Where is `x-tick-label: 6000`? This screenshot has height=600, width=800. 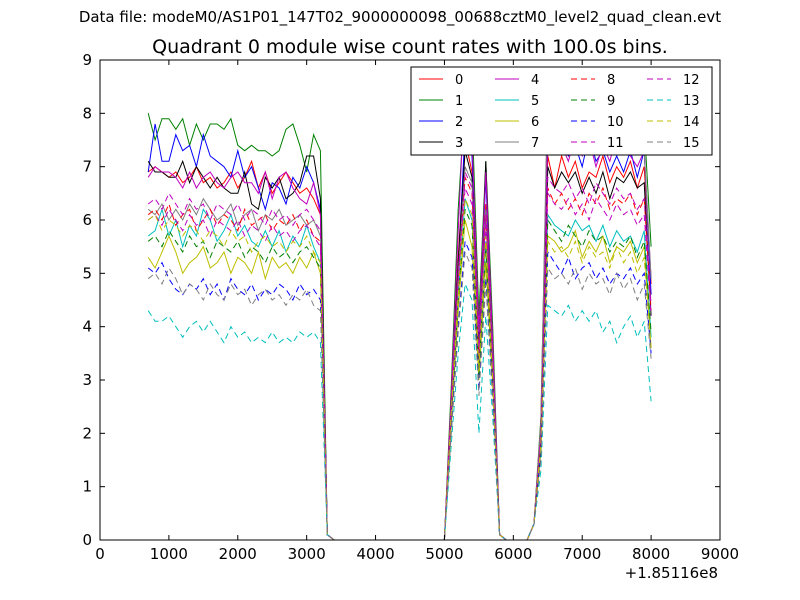
x-tick-label: 6000 is located at coordinates (513, 554).